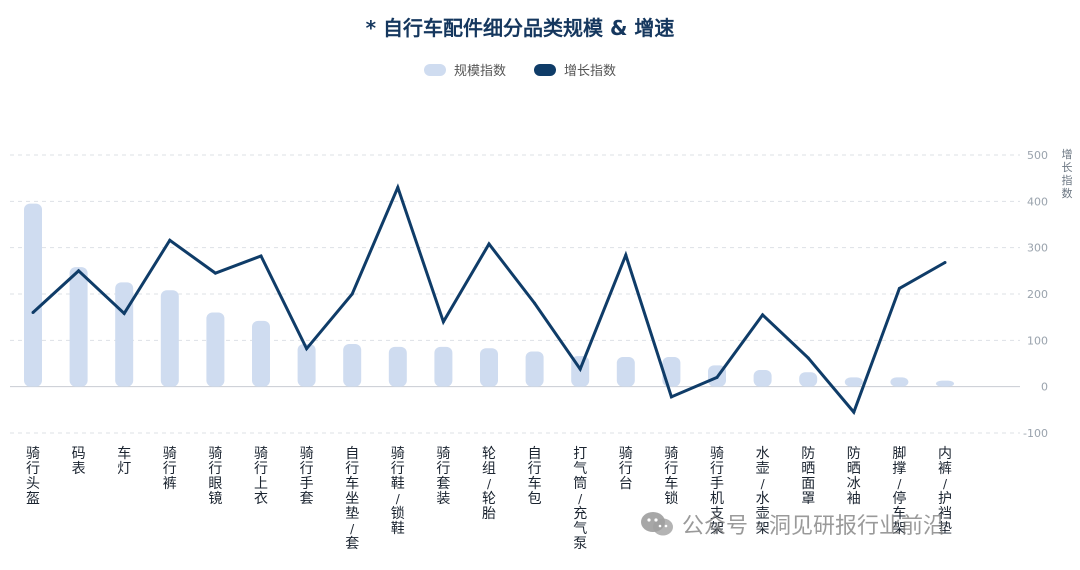  What do you see at coordinates (1037, 340) in the screenshot?
I see `y-tick-label: 100` at bounding box center [1037, 340].